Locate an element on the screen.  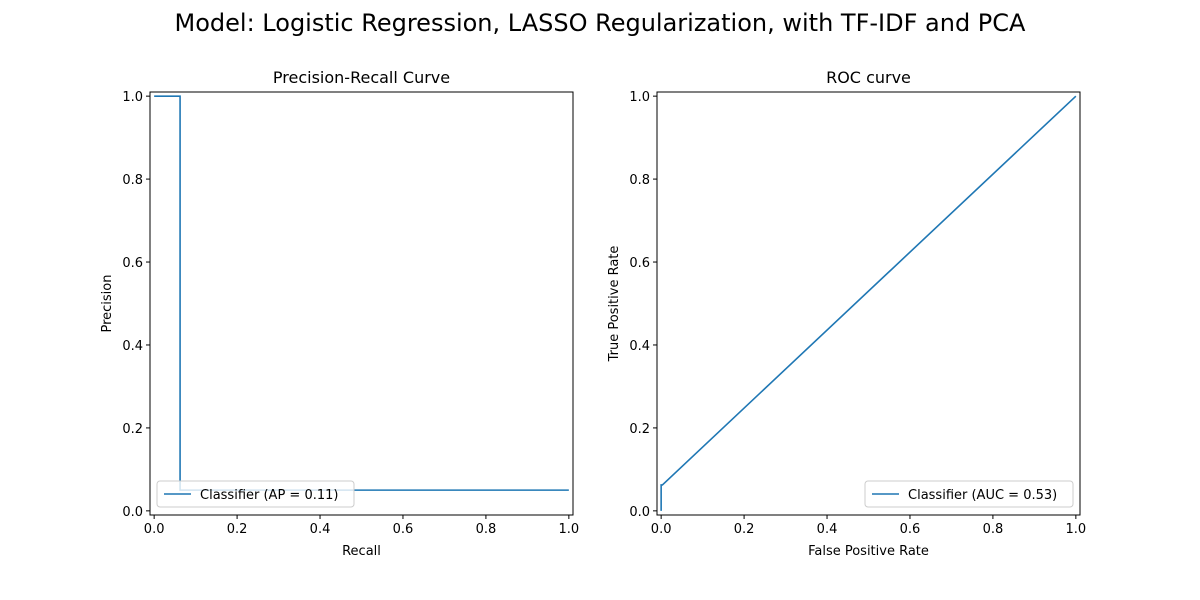
pr-x-tick-label: 0.4 is located at coordinates (320, 529).